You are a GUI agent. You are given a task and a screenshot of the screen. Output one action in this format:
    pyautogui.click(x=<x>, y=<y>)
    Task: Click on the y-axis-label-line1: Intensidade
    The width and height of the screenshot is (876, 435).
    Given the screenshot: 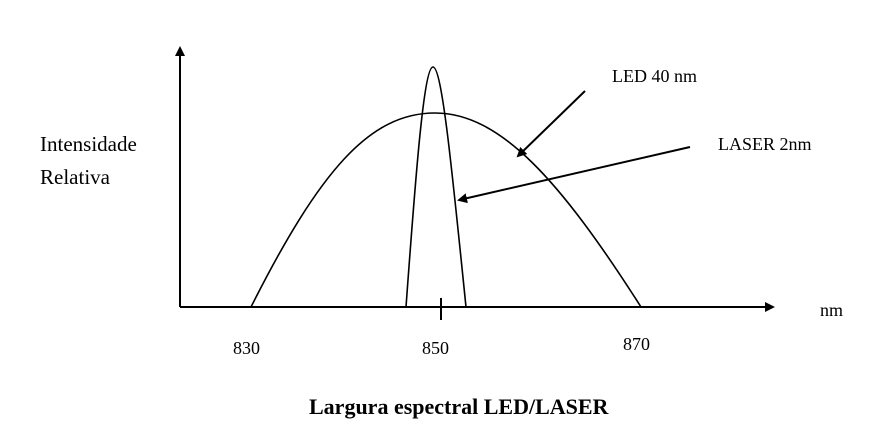 What is the action you would take?
    pyautogui.click(x=88, y=144)
    